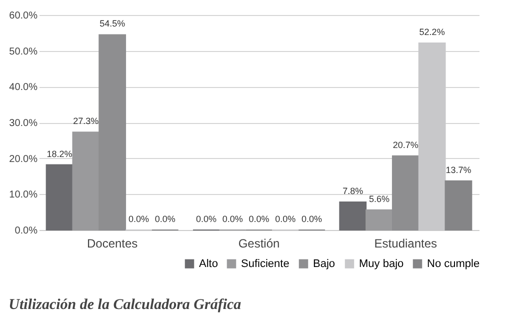 The height and width of the screenshot is (321, 524). I want to click on y-tick-label: 50.0%, so click(23, 52).